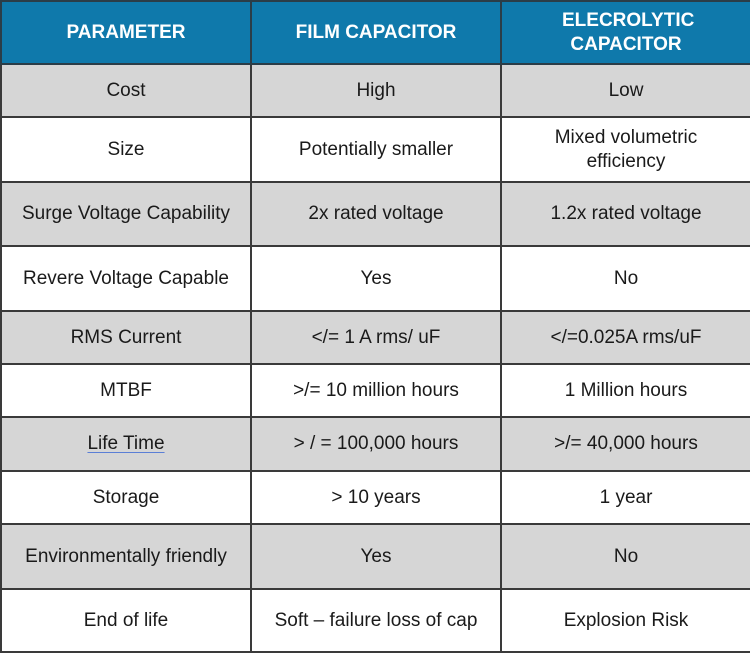 The image size is (750, 655). What do you see at coordinates (625, 390) in the screenshot?
I see `cell-electrolytic: 1 Million hours` at bounding box center [625, 390].